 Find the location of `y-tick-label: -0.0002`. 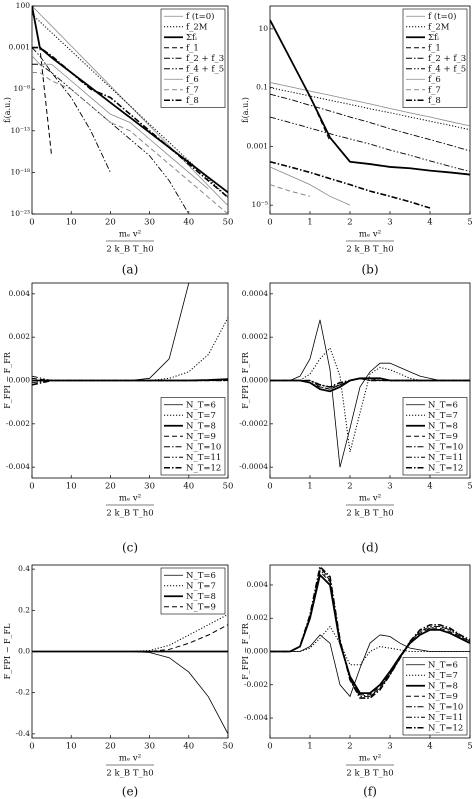

y-tick-label: -0.0002 is located at coordinates (253, 423).